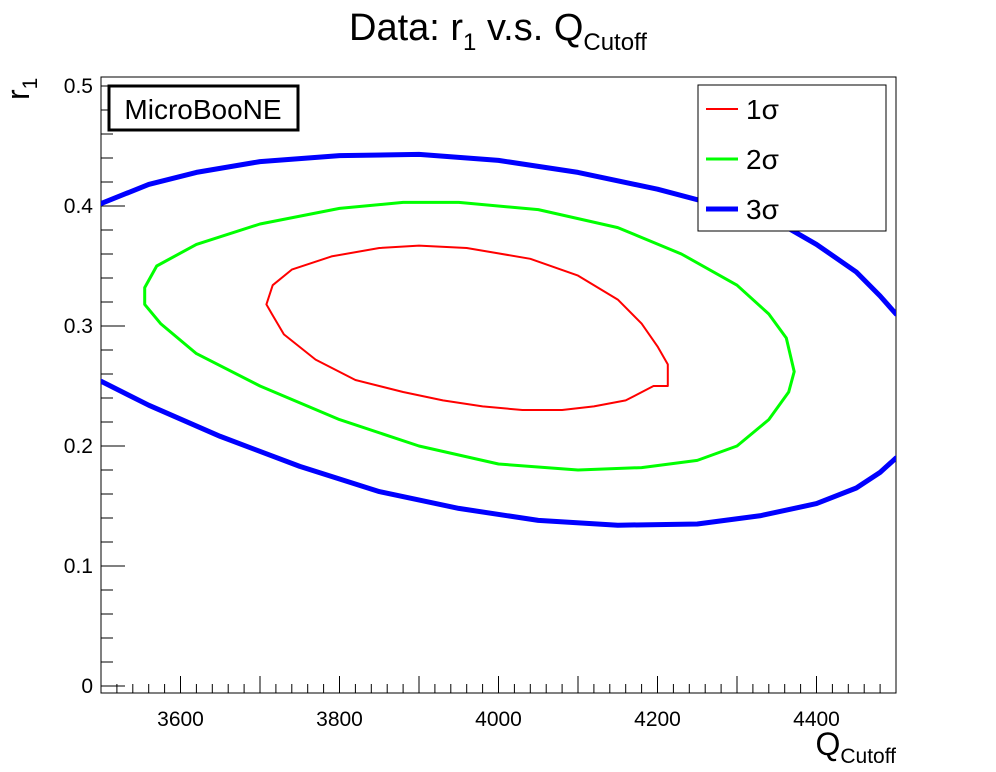 The height and width of the screenshot is (772, 996). What do you see at coordinates (816, 719) in the screenshot?
I see `x-tick-label: 4400` at bounding box center [816, 719].